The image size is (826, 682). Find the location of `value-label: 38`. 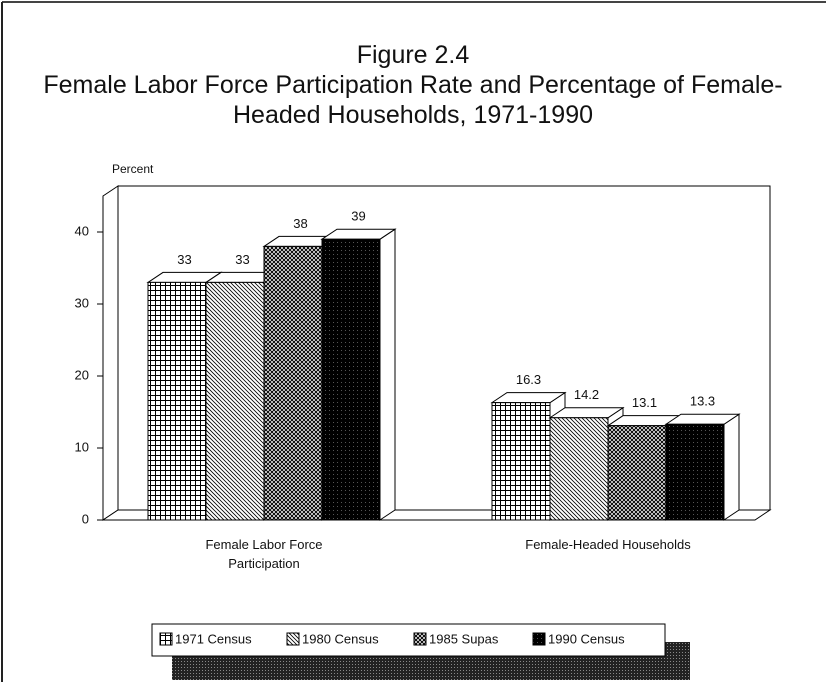

value-label: 38 is located at coordinates (300, 223).